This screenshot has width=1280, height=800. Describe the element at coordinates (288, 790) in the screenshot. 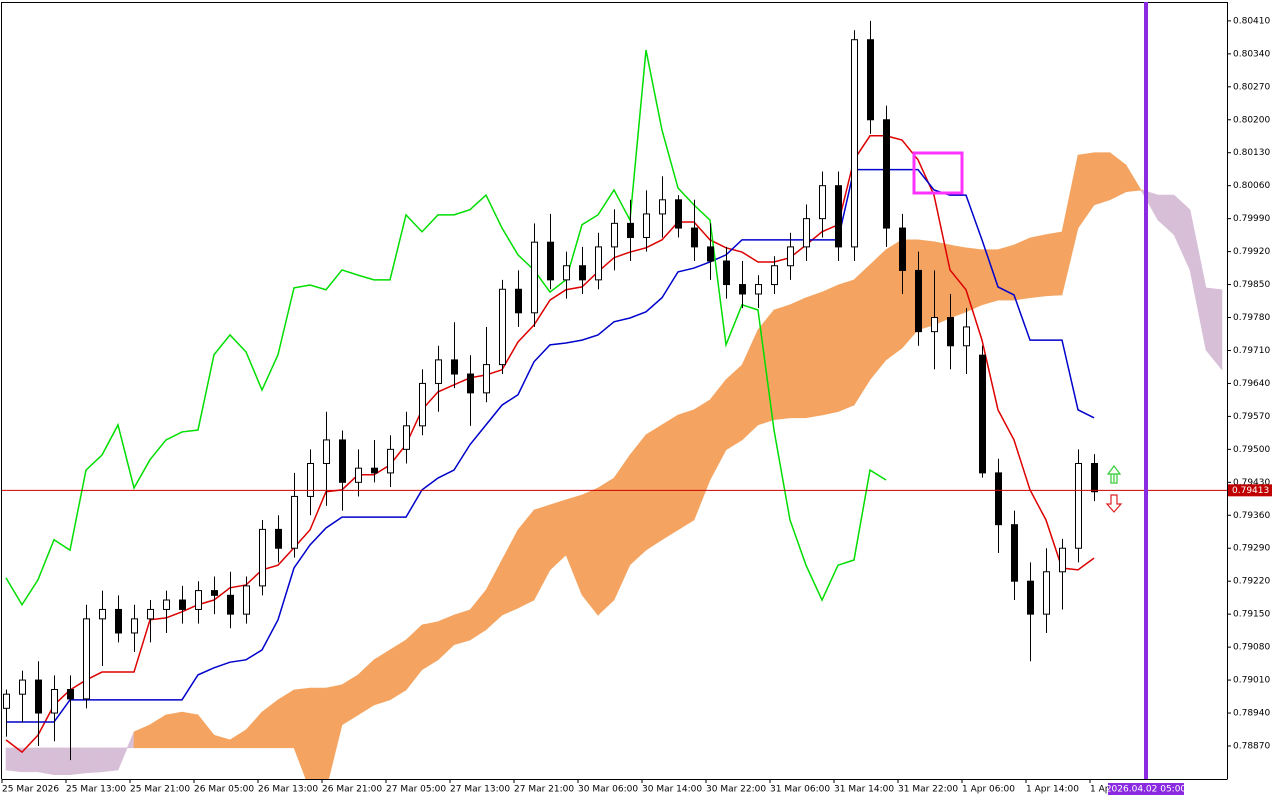

I see `x-tick-label: 26 Mar 13:00` at that location.